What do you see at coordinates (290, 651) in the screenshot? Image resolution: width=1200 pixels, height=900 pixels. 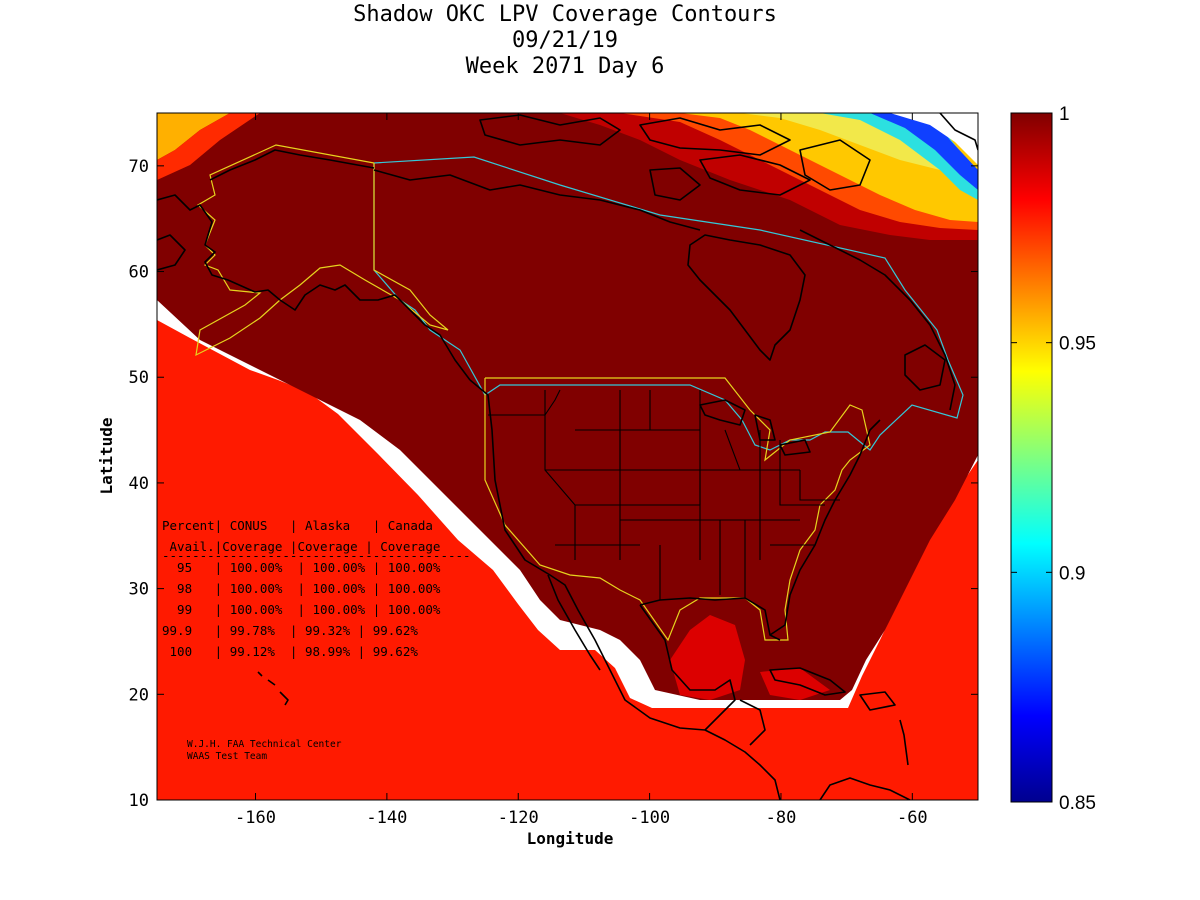 I see `table-row: 100 | 99.12% | 98.99% | 99.62%` at bounding box center [290, 651].